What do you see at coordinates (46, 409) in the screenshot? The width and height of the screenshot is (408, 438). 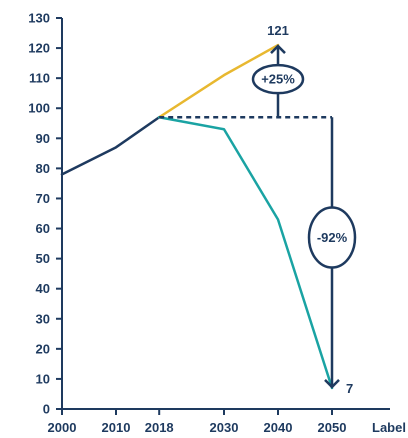 I see `y-tick-label: 0` at bounding box center [46, 409].